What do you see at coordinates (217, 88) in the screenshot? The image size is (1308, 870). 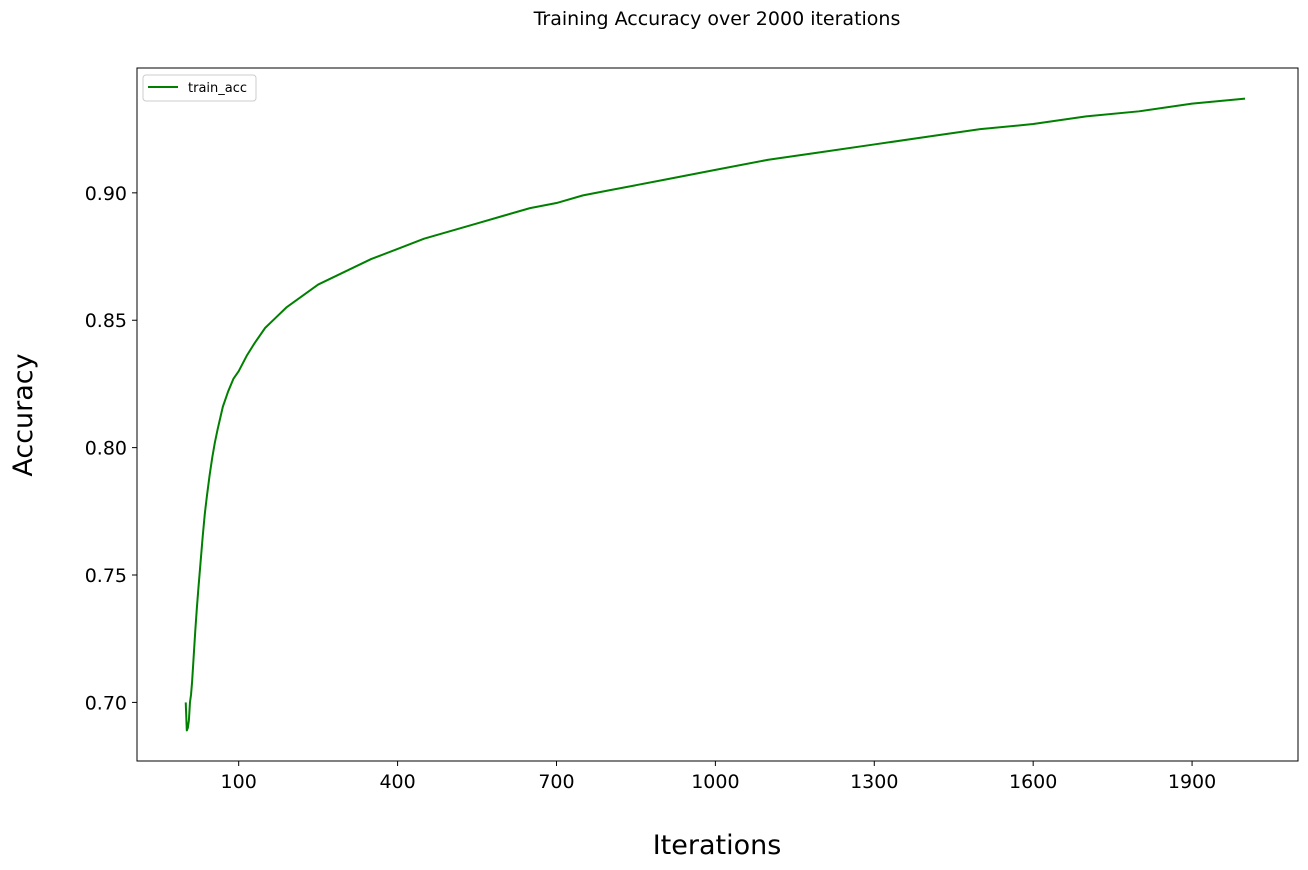 I see `legend-label-train-acc: train_acc` at bounding box center [217, 88].